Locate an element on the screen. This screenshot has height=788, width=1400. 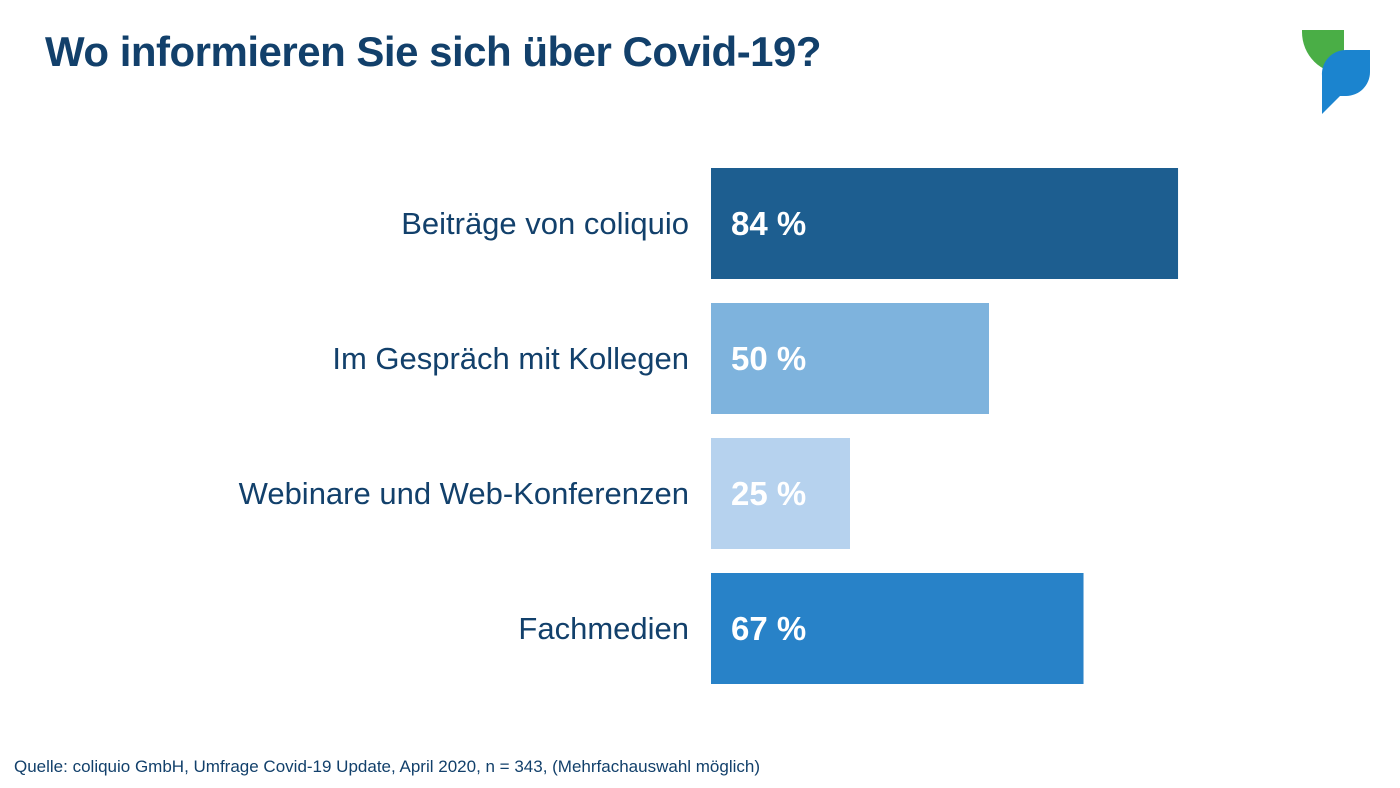
logo-blue-bubble is located at coordinates (1345, 81).